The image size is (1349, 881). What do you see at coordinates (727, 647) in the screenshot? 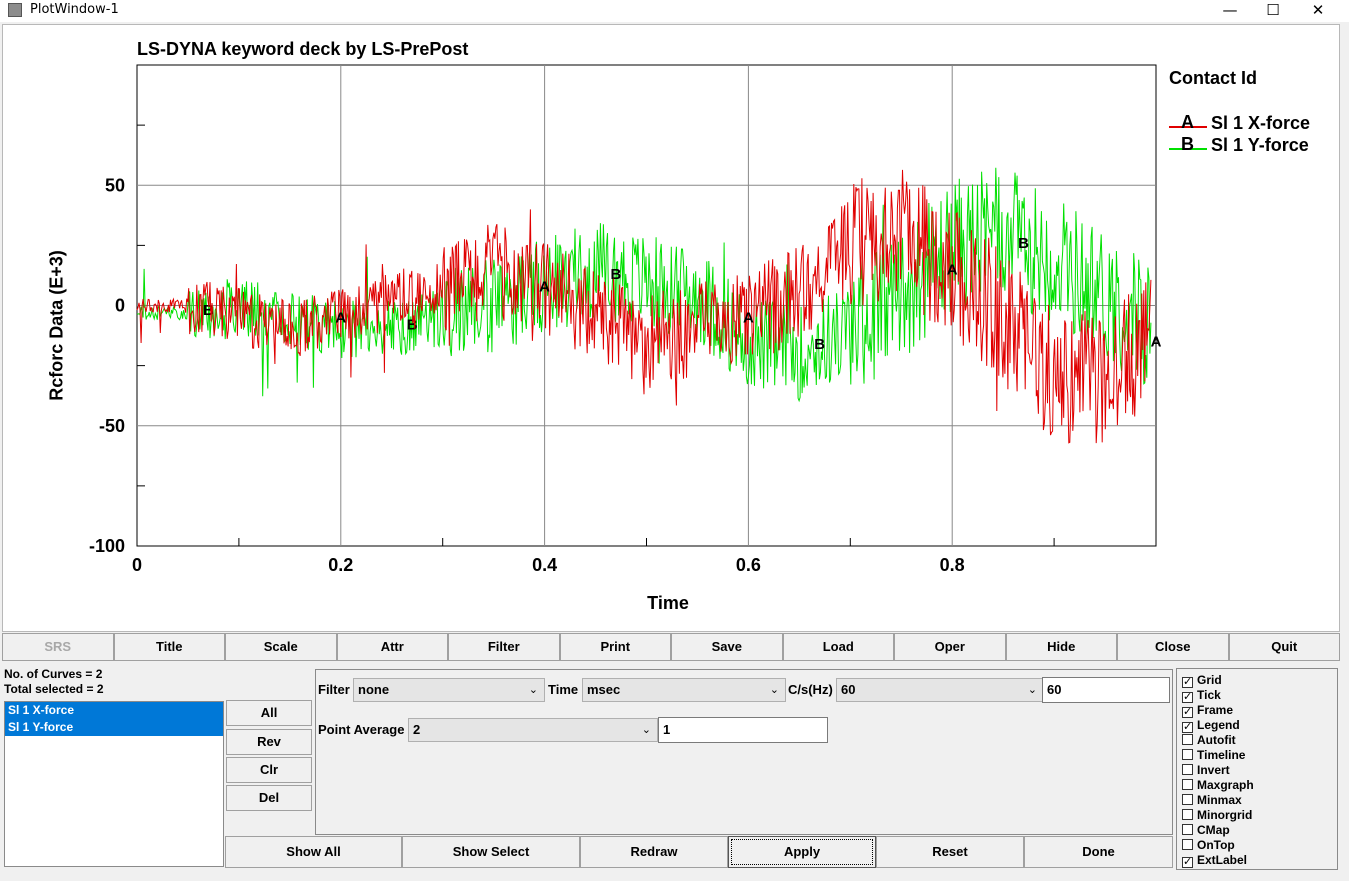
I see `save-button: Save` at bounding box center [727, 647].